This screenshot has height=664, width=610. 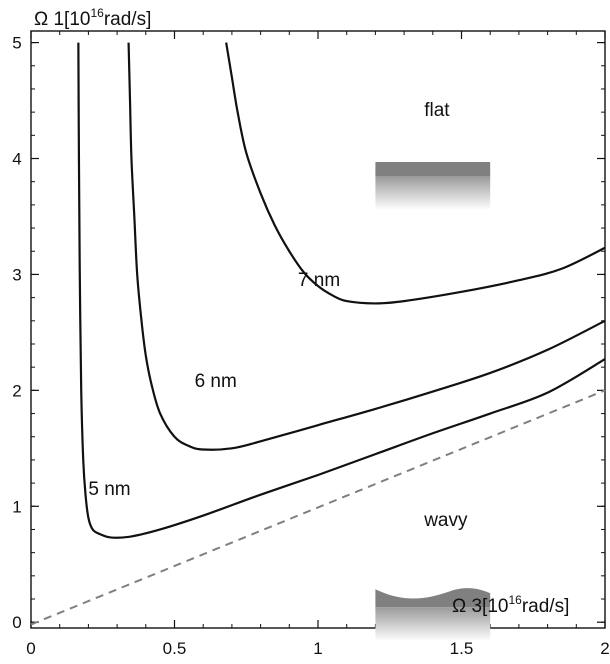 I want to click on inset-label-flat: flat, so click(x=437, y=110).